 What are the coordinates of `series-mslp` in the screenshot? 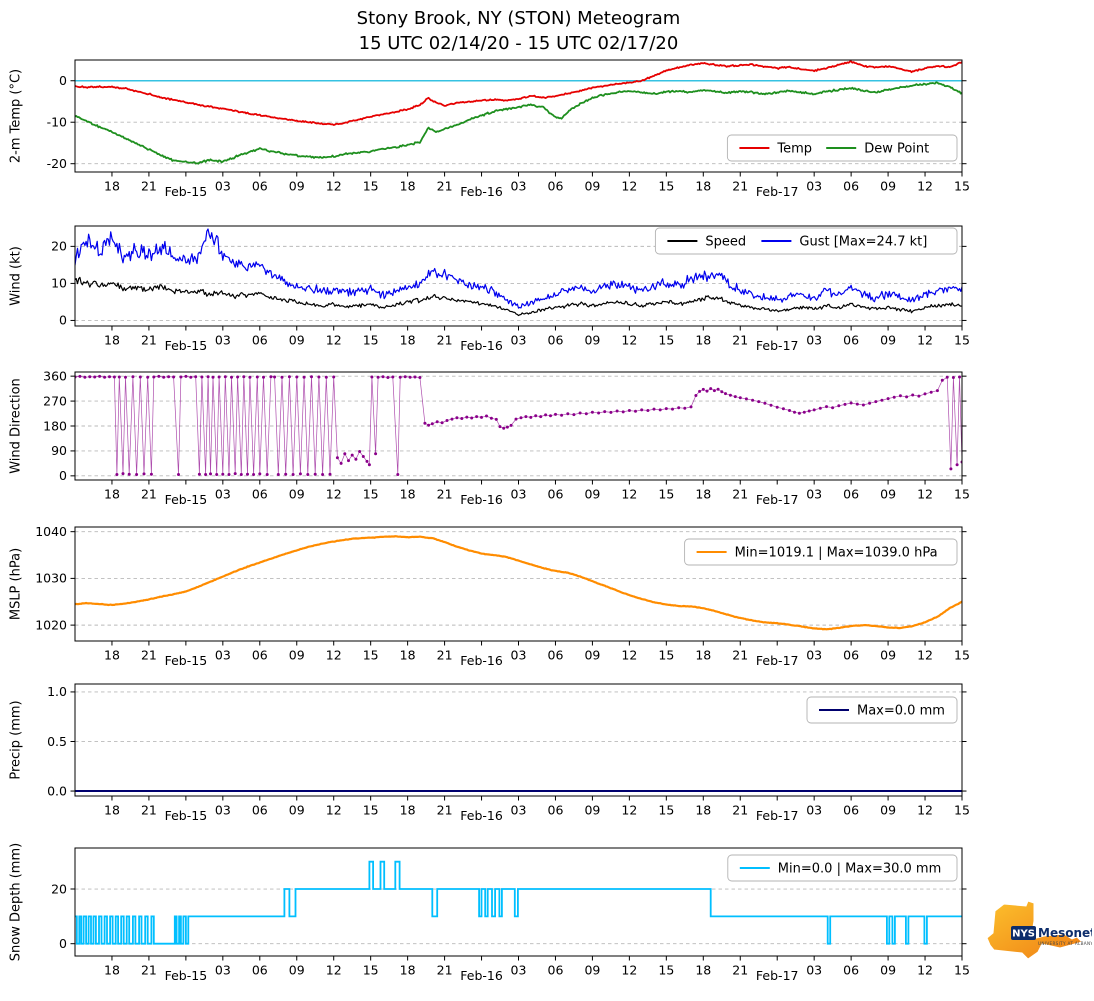 It's located at (518, 583).